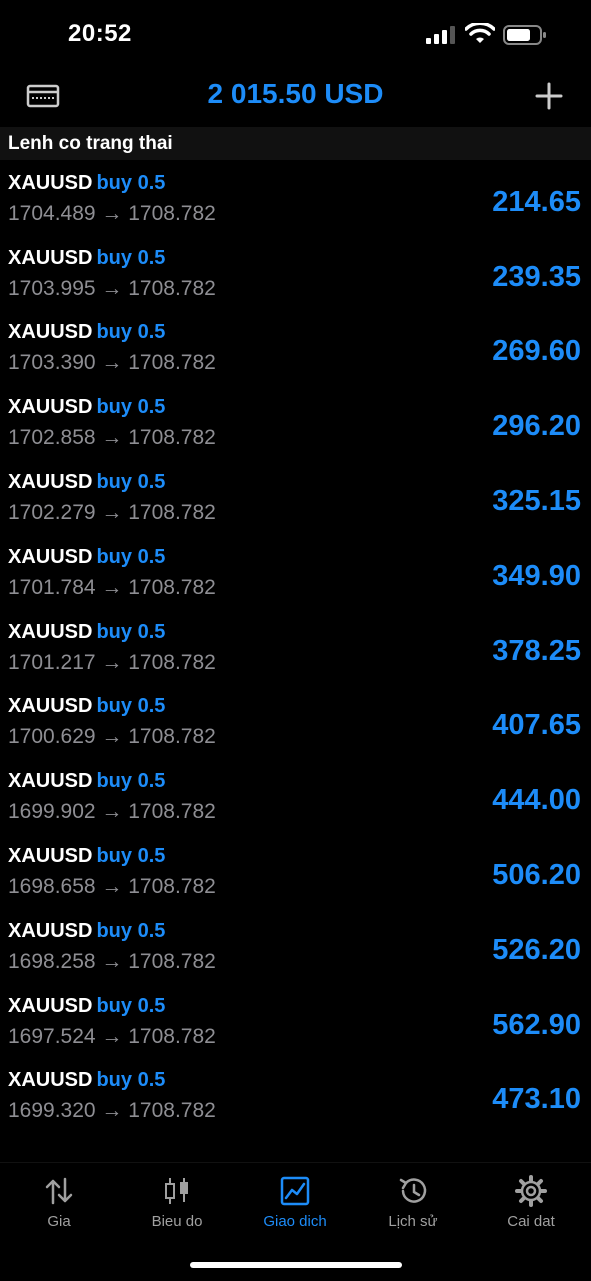 The width and height of the screenshot is (591, 1281). I want to click on position-prices: 1704.489 → 1708.782, so click(112, 213).